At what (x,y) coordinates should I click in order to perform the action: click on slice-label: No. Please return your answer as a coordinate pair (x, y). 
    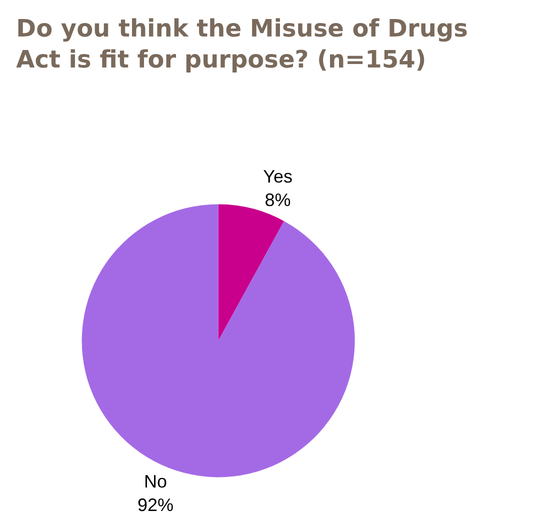
    Looking at the image, I should click on (155, 482).